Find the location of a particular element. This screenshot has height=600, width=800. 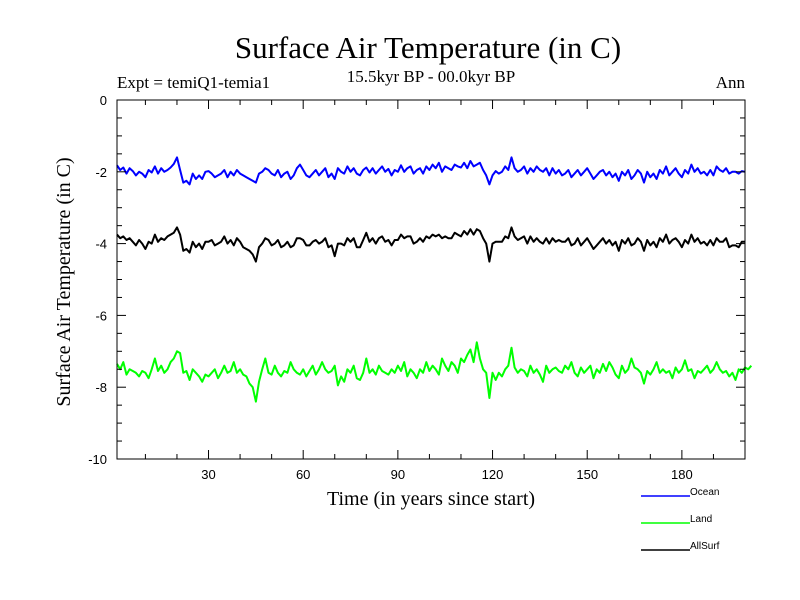

legend-label-ocean: Ocean is located at coordinates (704, 492).